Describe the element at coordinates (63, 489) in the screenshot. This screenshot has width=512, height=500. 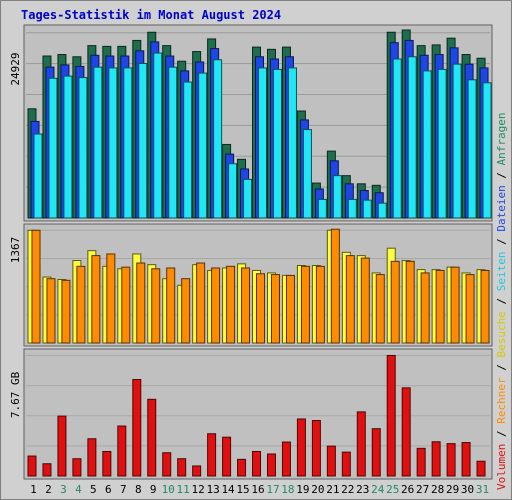
I see `x-tick-label-day-3: 3` at that location.